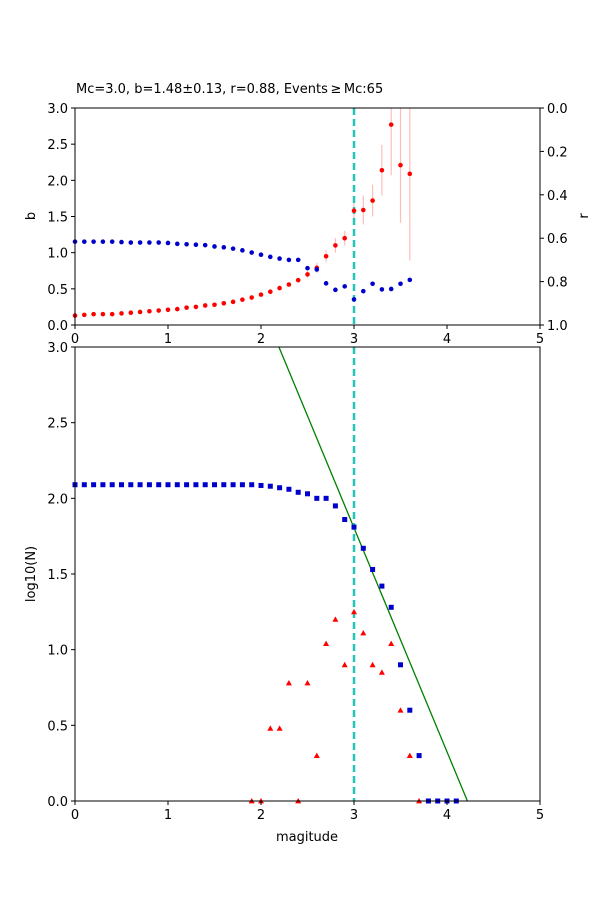  Describe the element at coordinates (557, 152) in the screenshot. I see `r-tick-label: 0.2` at that location.